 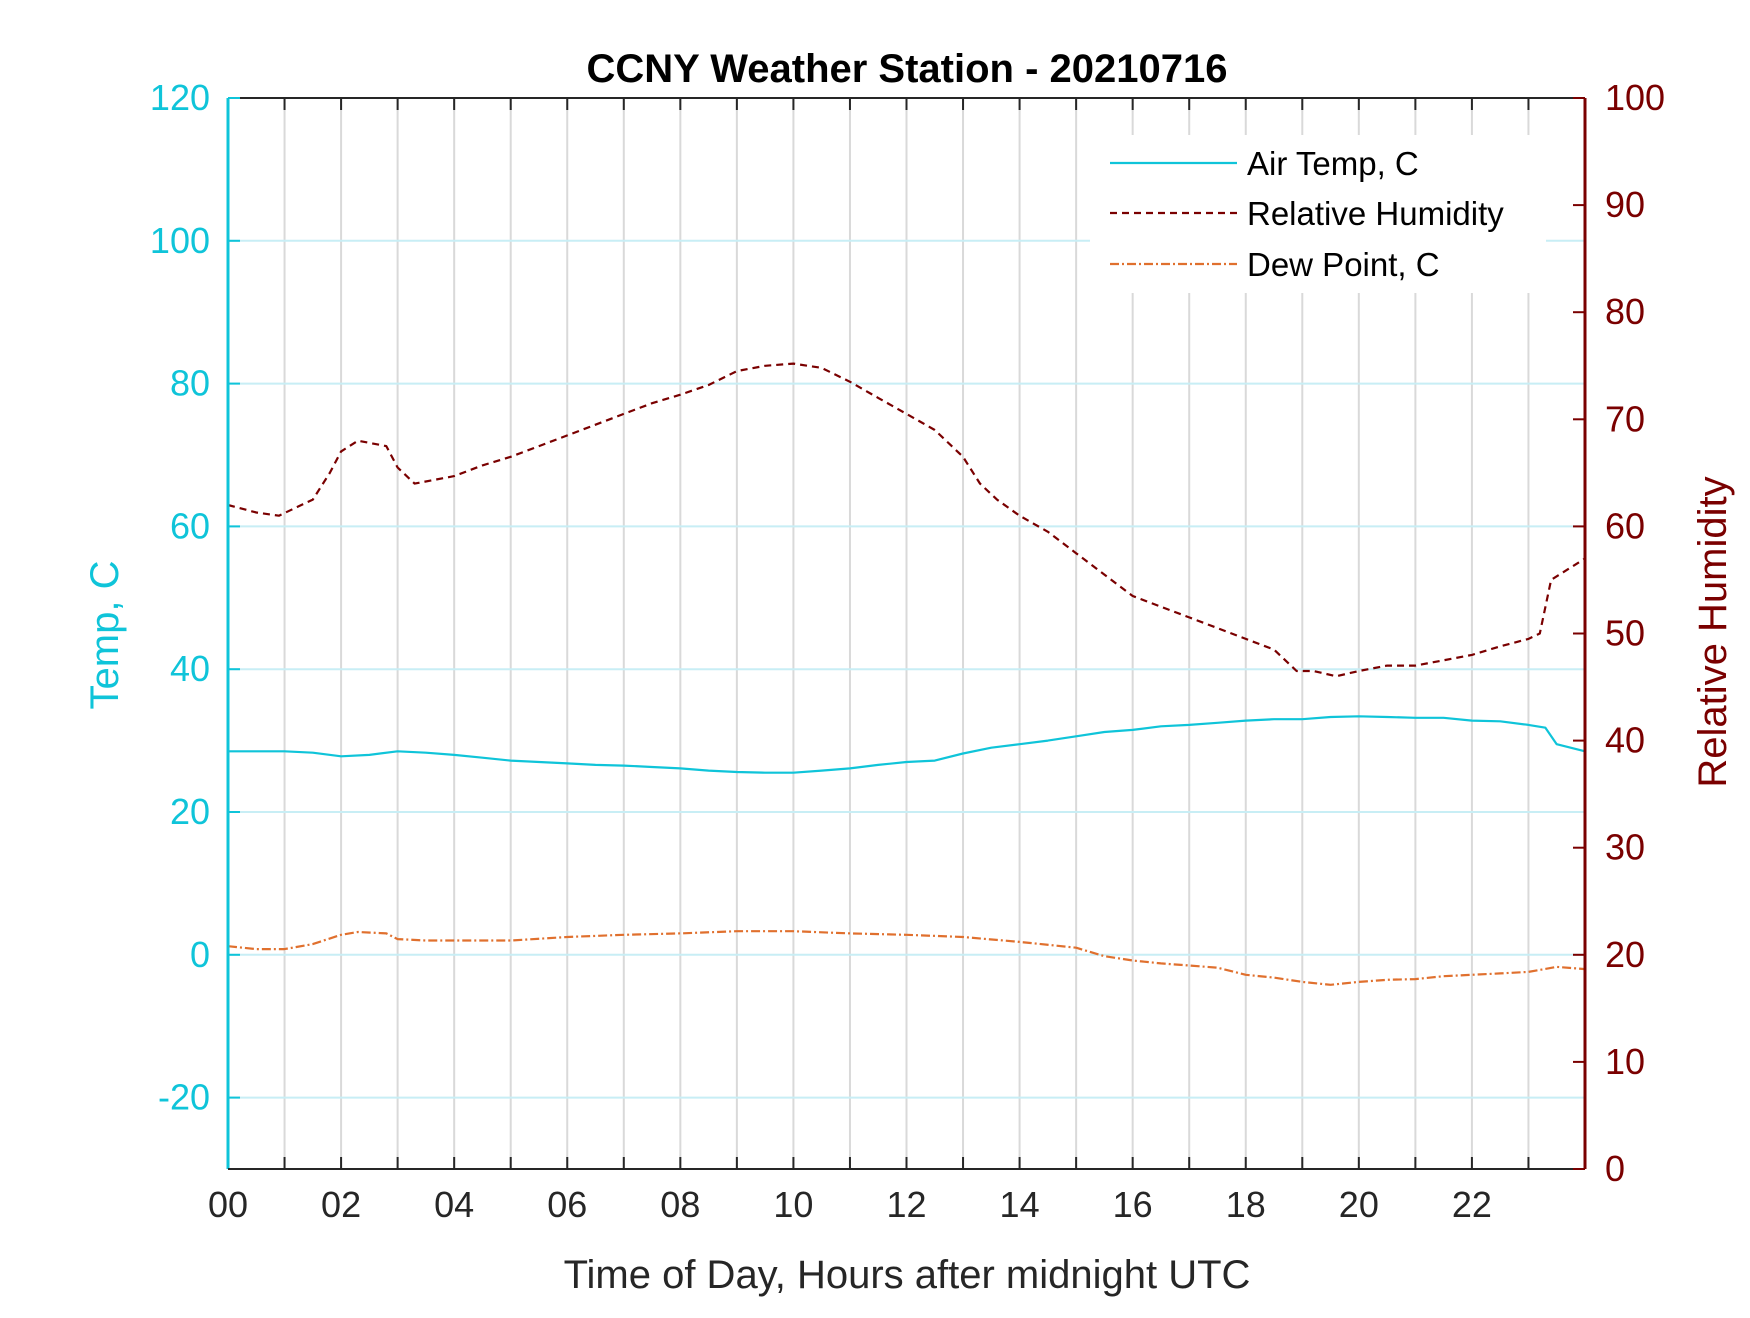 What do you see at coordinates (1625, 954) in the screenshot?
I see `y-right-tick-label: 20` at bounding box center [1625, 954].